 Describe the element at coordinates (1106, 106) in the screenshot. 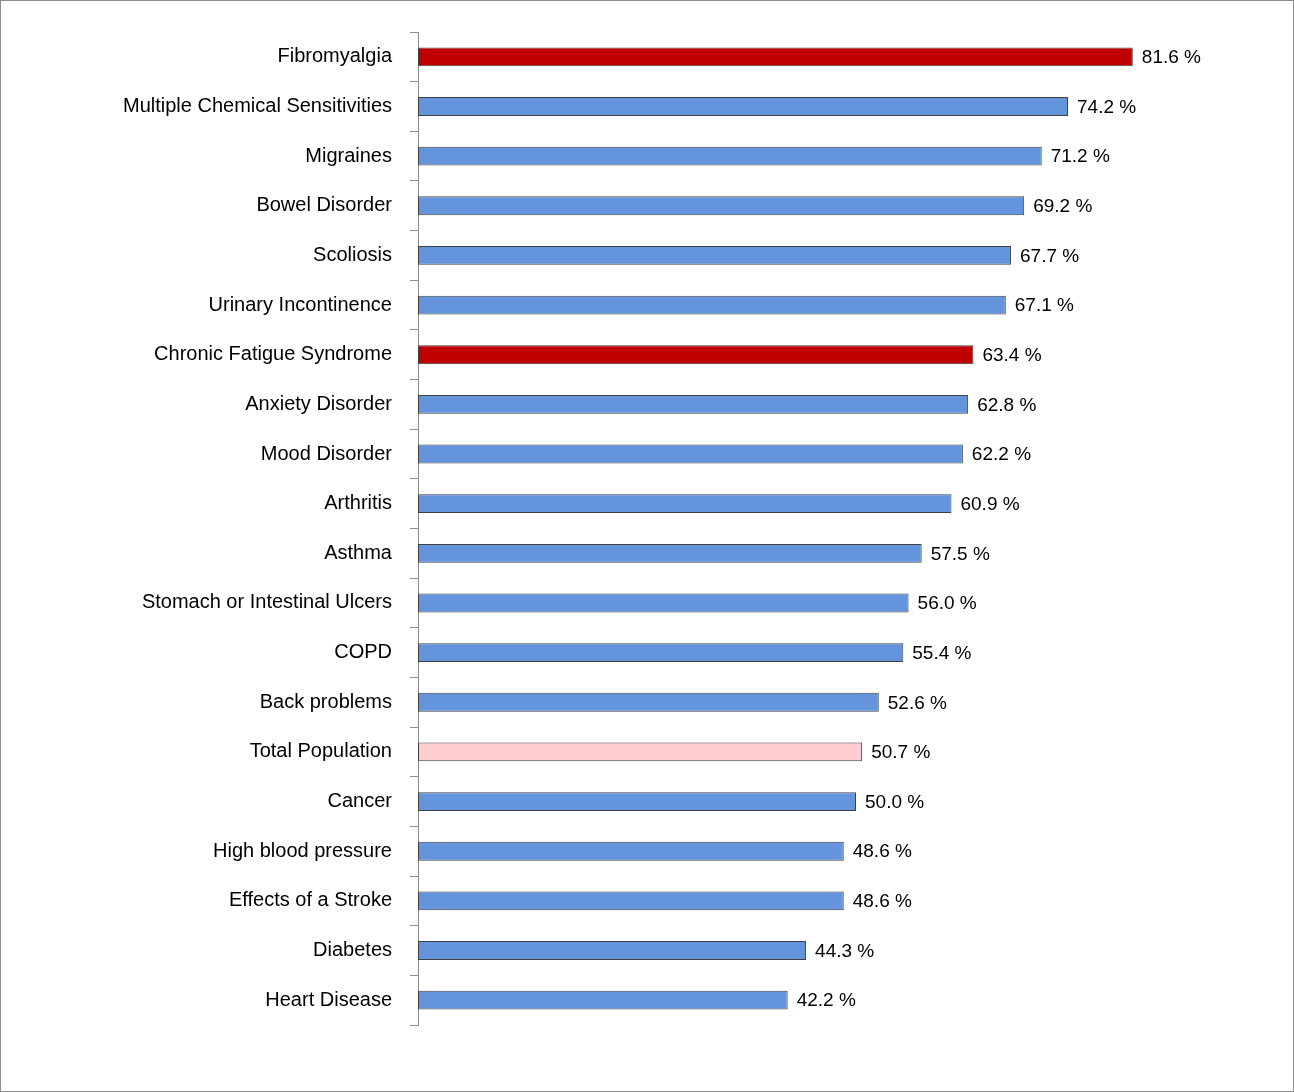

I see `data-label: 74.2 %` at that location.